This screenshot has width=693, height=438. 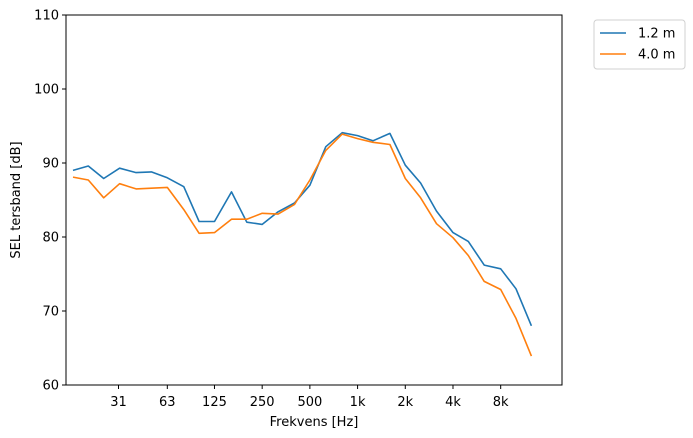 What do you see at coordinates (639, 44) in the screenshot?
I see `legend: 1.2 m 4.0 m` at bounding box center [639, 44].